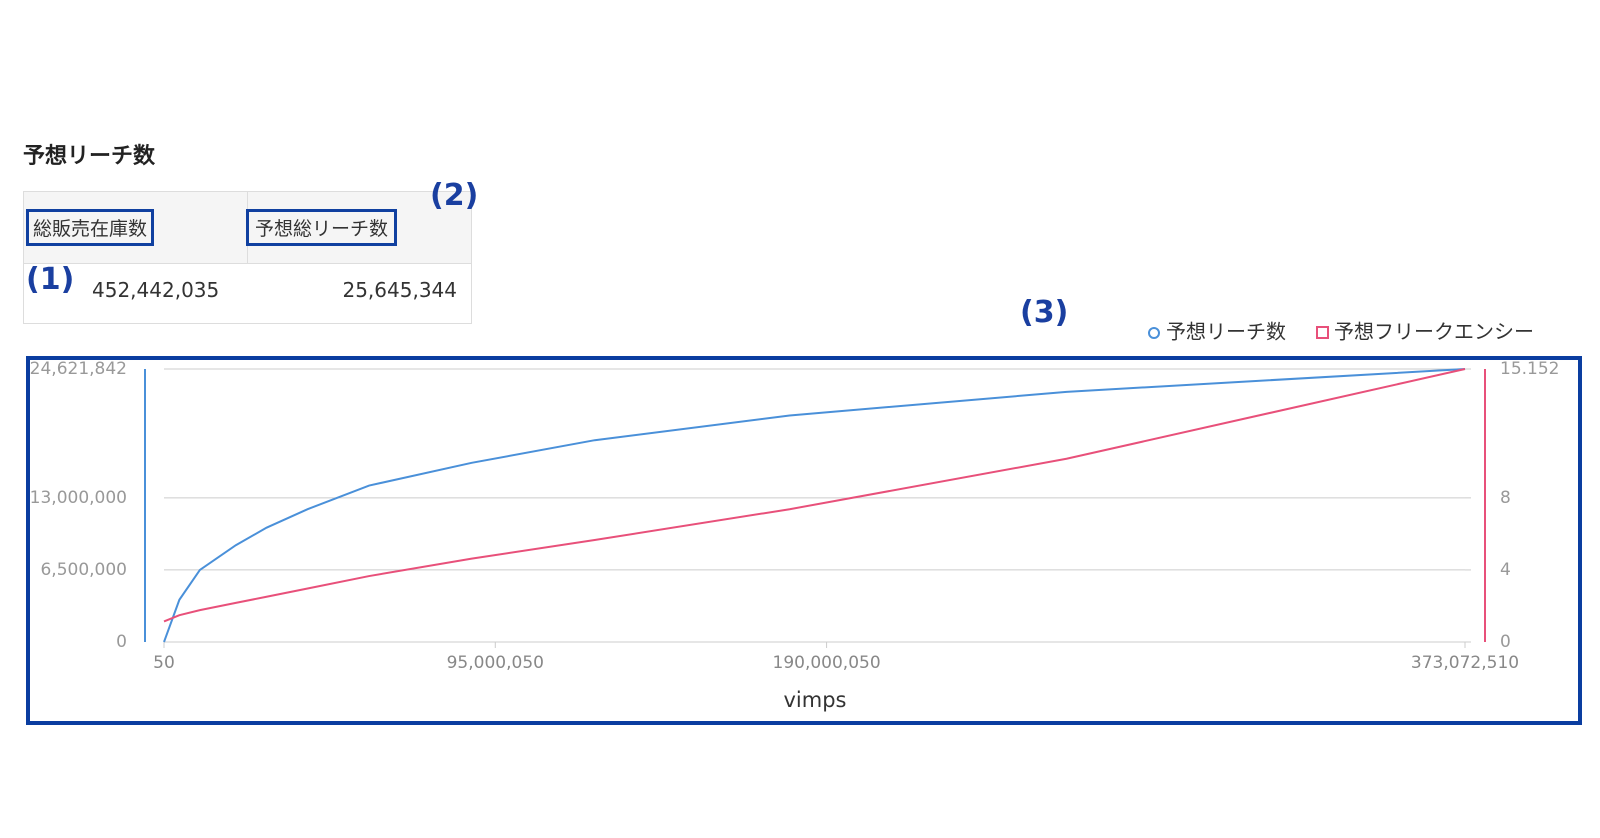  I want to click on x-tick-label: 50, so click(164, 663).